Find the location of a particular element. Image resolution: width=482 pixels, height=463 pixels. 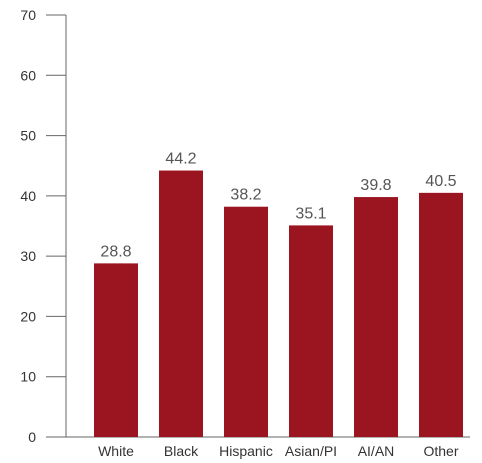

x-tick-label: White is located at coordinates (116, 451).